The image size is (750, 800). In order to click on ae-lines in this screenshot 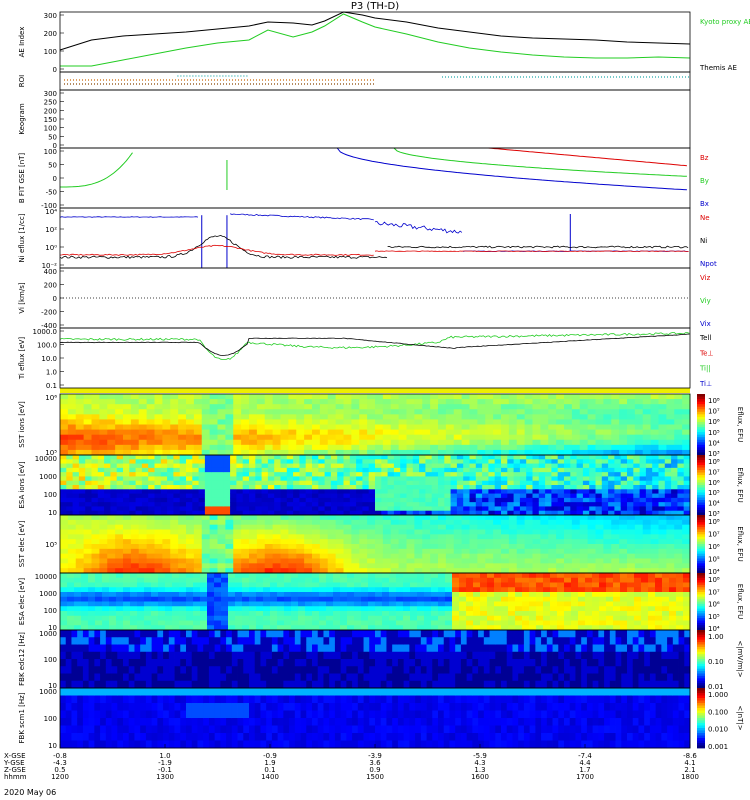, I will do `click(375, 39)`.